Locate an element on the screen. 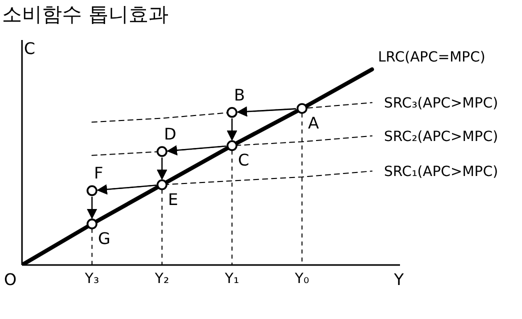  annotation: F is located at coordinates (99, 173).